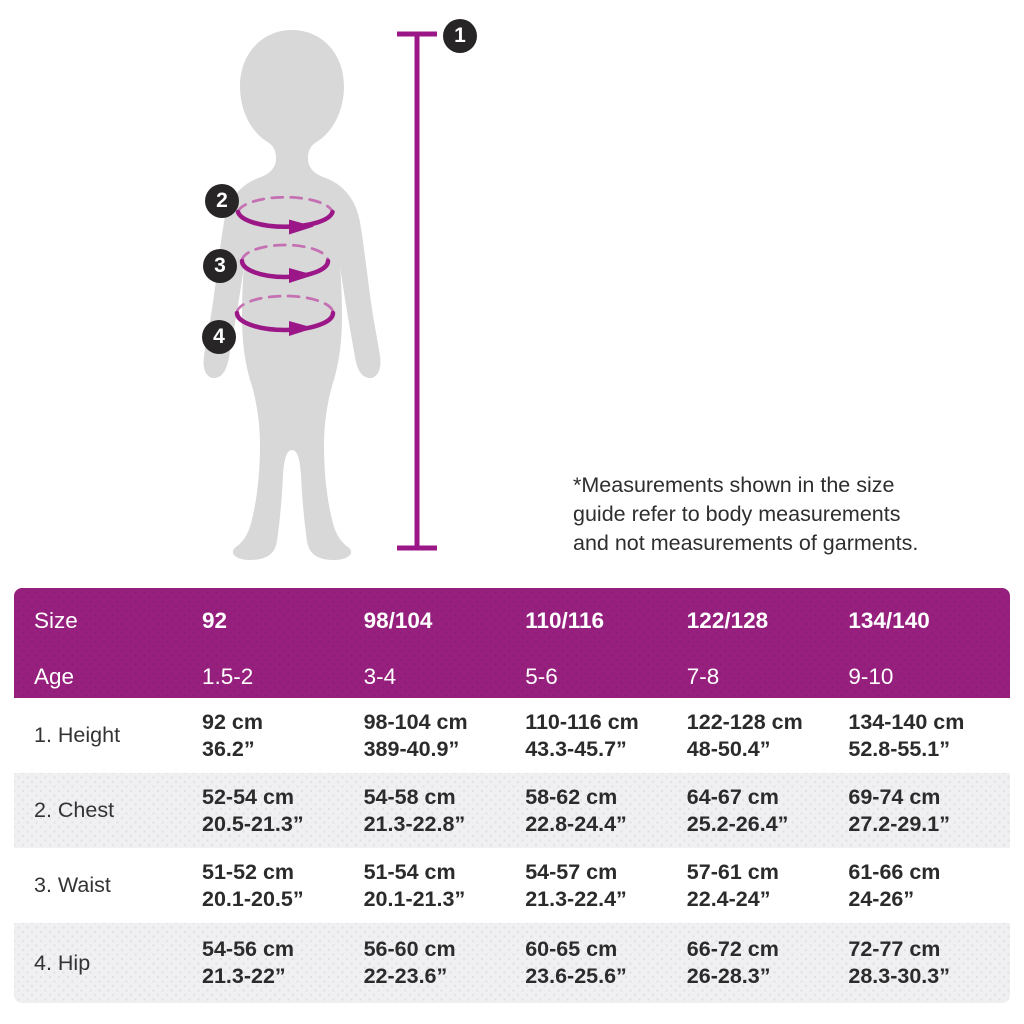  Describe the element at coordinates (571, 796) in the screenshot. I see `cm-value: 58-62 cm` at that location.